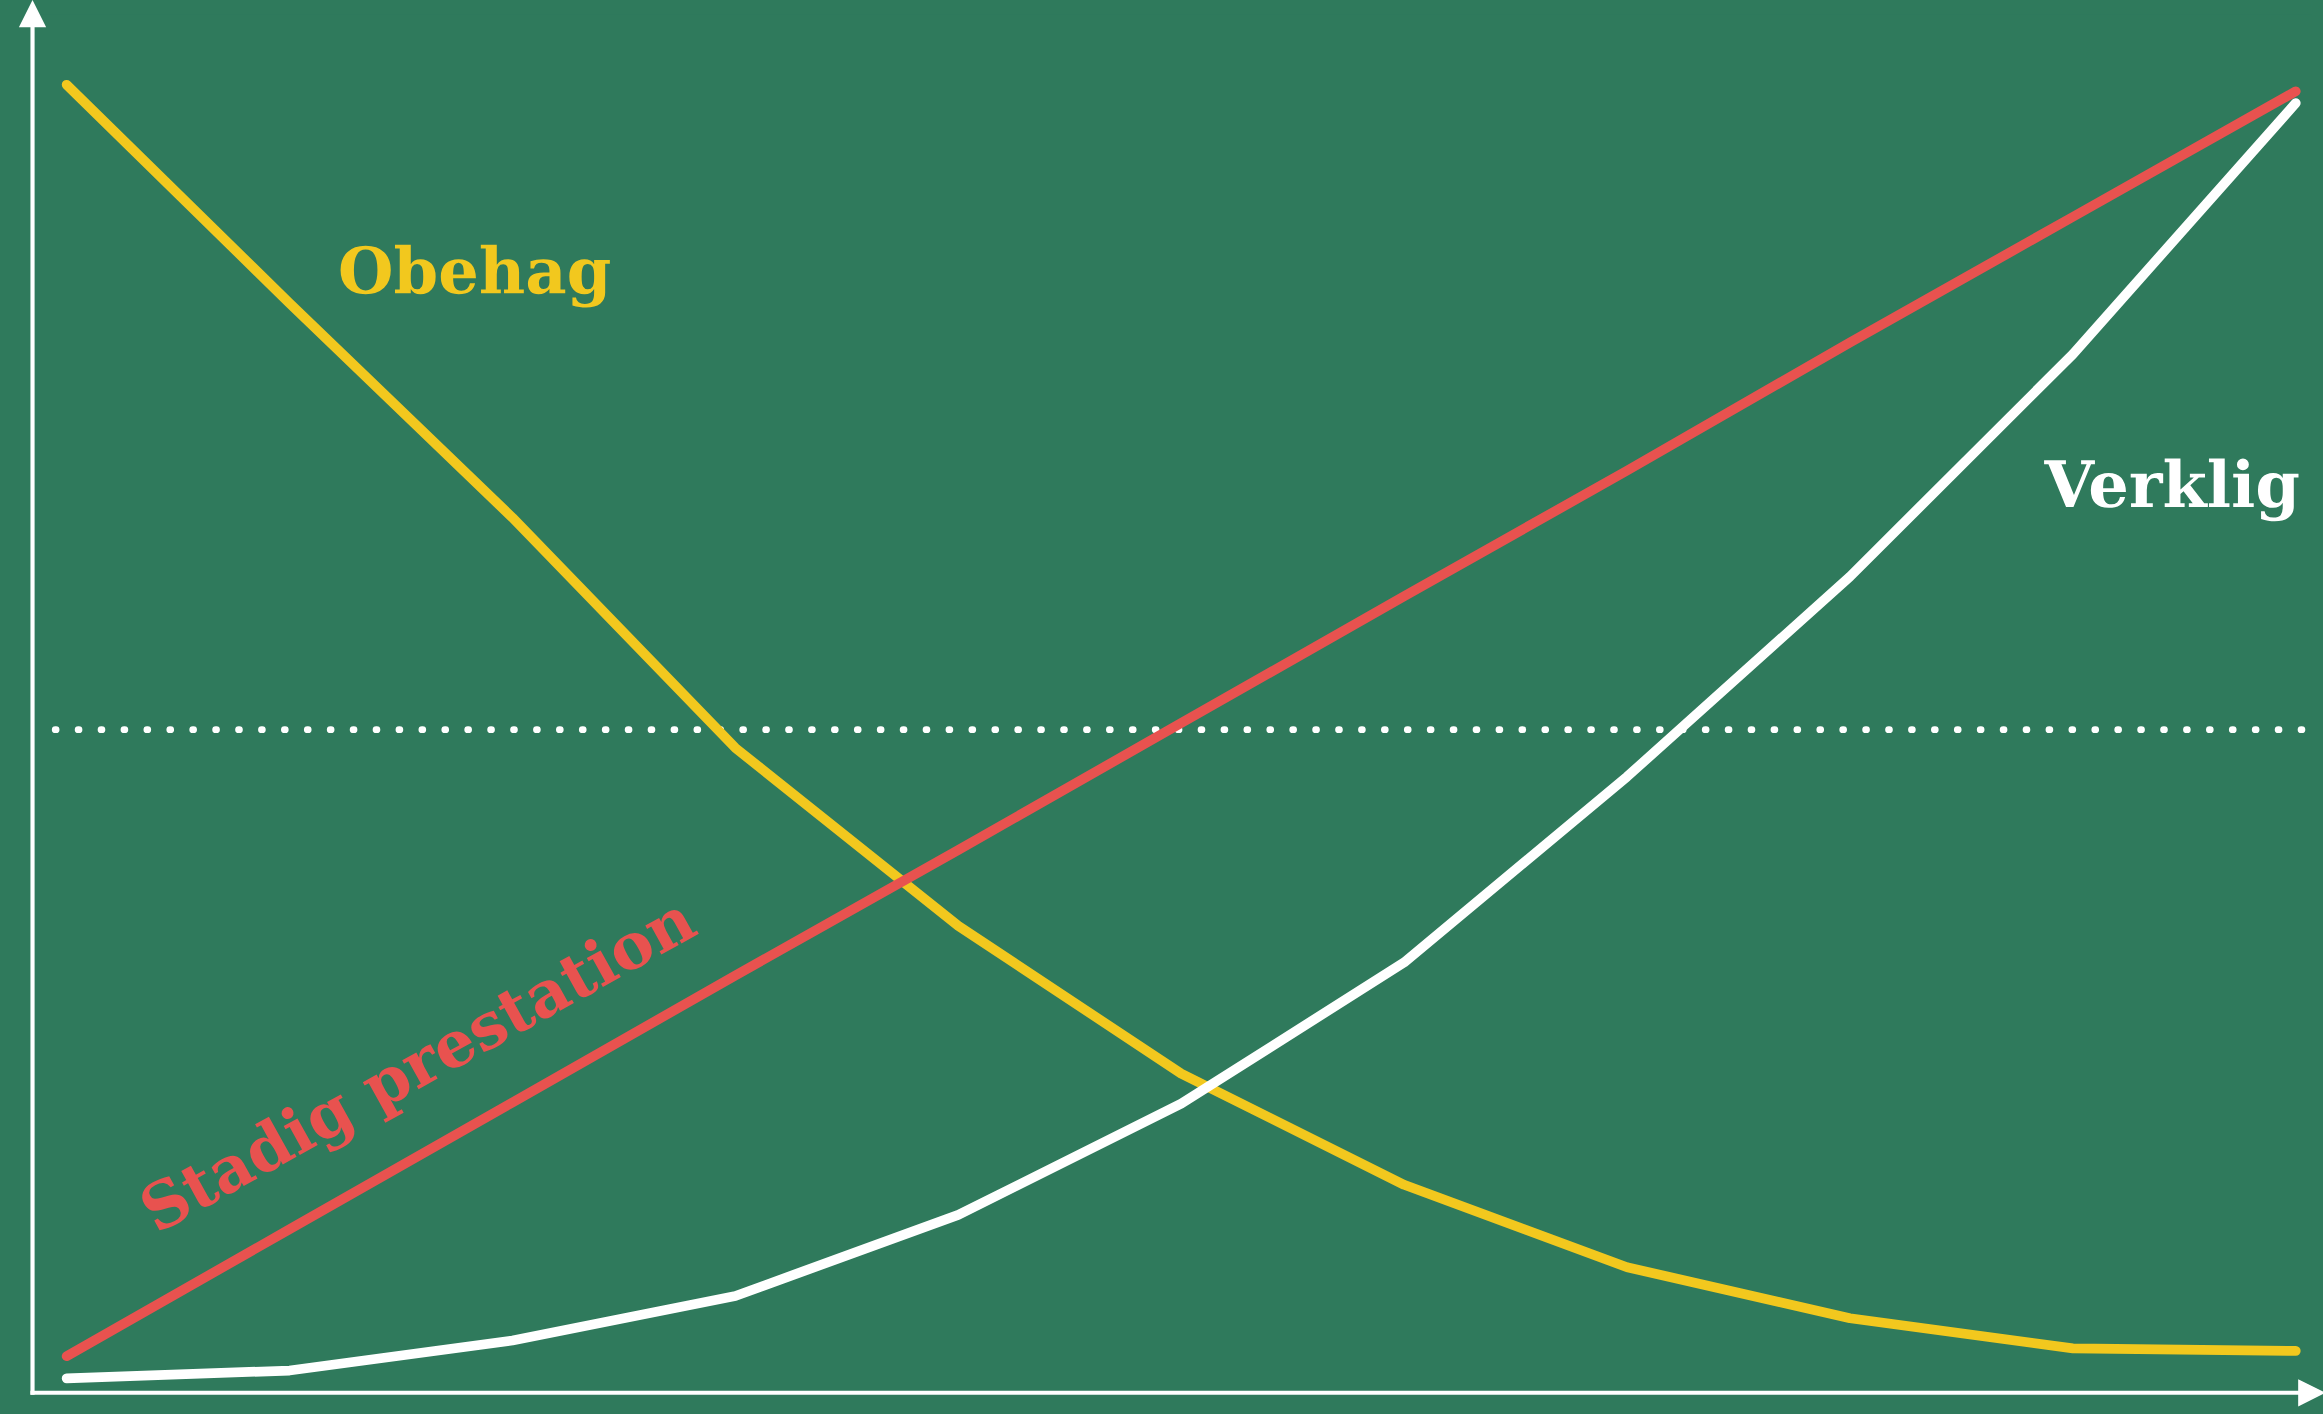  What do you see at coordinates (2171, 490) in the screenshot?
I see `series-label: Verklig` at bounding box center [2171, 490].